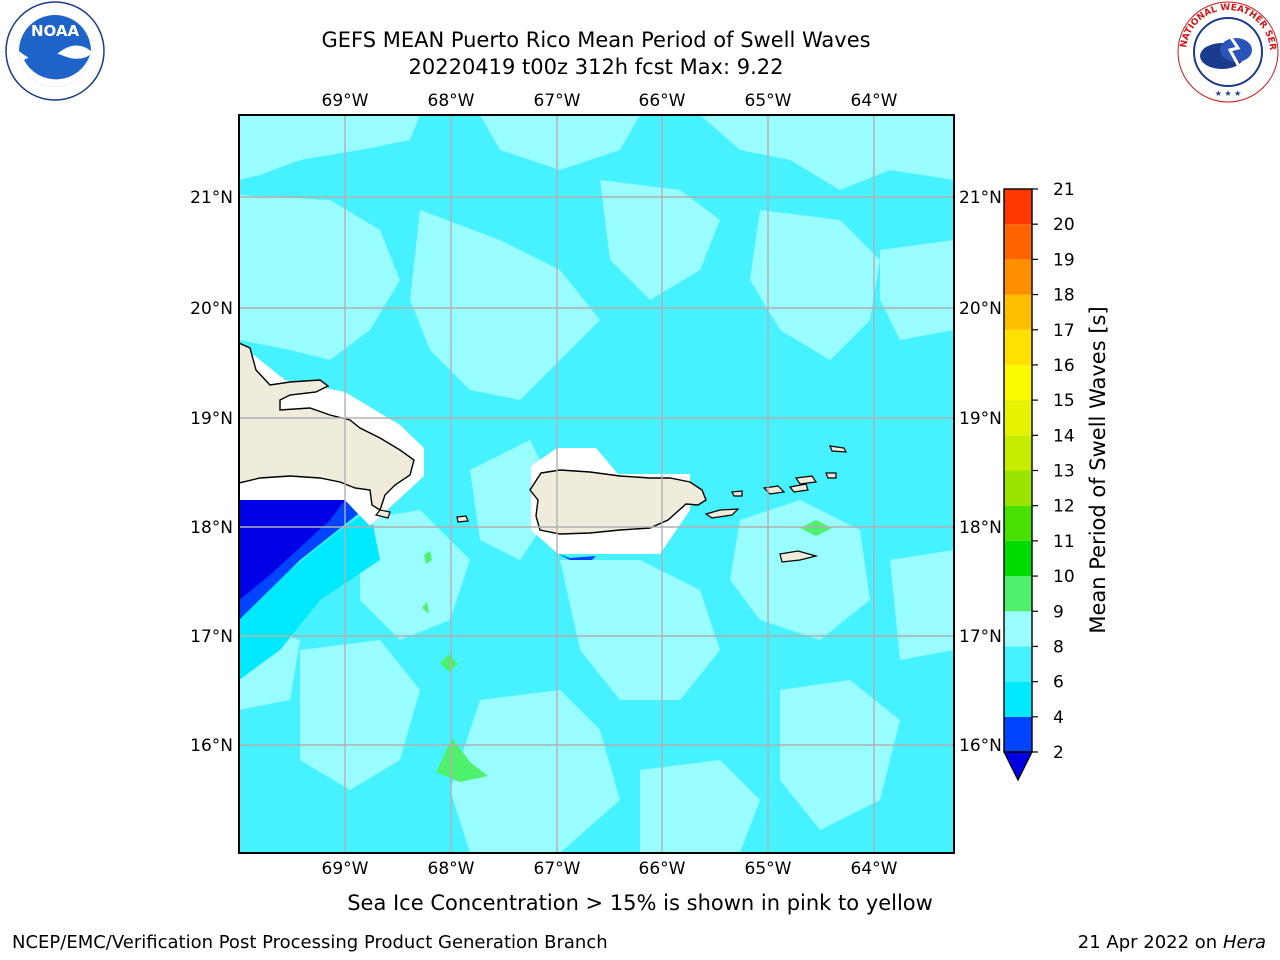 This screenshot has height=960, width=1280. What do you see at coordinates (1018, 766) in the screenshot?
I see `colorbar-under-arrow` at bounding box center [1018, 766].